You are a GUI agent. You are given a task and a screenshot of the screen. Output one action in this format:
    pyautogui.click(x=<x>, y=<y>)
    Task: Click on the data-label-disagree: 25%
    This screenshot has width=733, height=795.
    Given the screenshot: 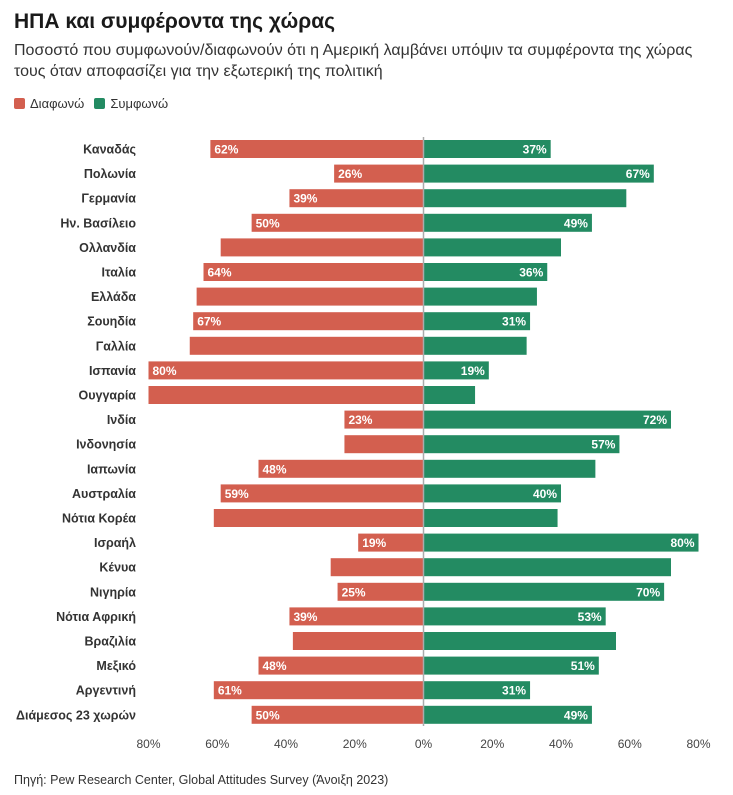 What is the action you would take?
    pyautogui.click(x=354, y=592)
    